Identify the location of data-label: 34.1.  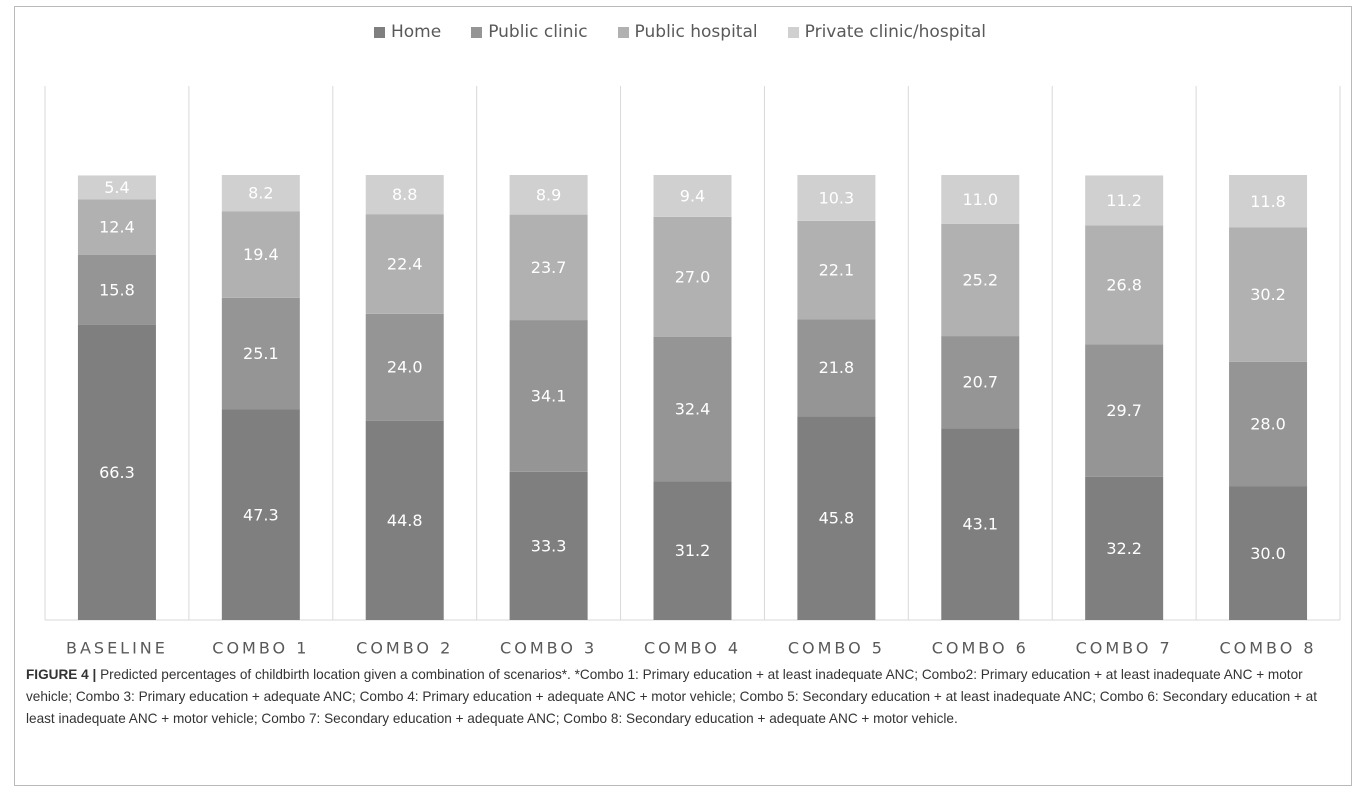
(549, 395).